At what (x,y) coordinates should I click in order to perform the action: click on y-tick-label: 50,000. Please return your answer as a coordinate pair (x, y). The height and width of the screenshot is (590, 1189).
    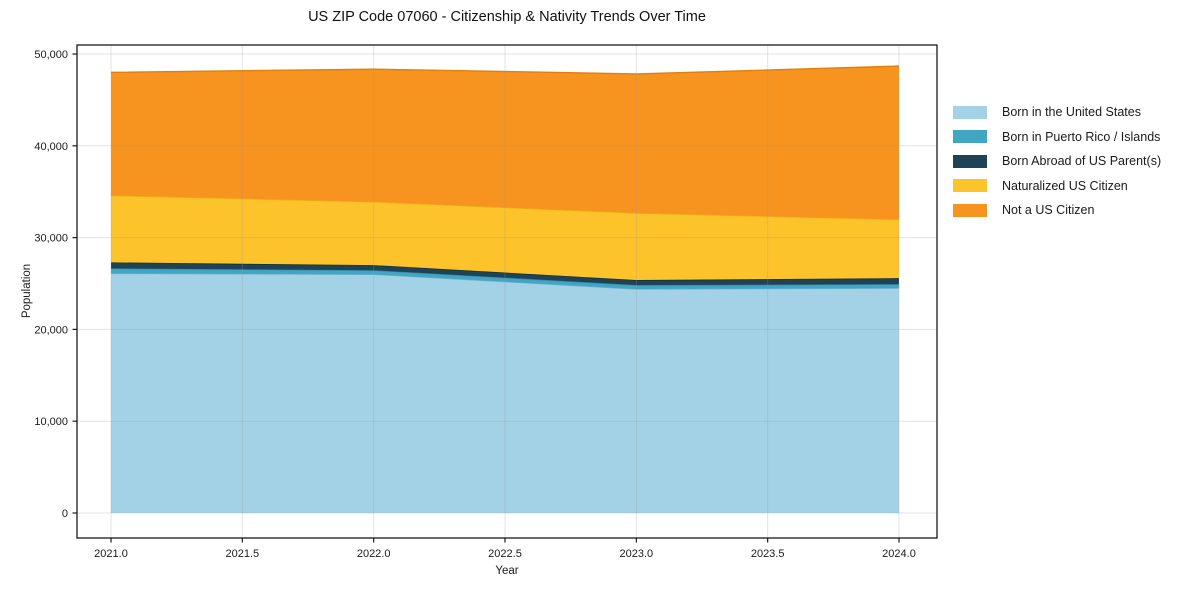
    Looking at the image, I should click on (51, 55).